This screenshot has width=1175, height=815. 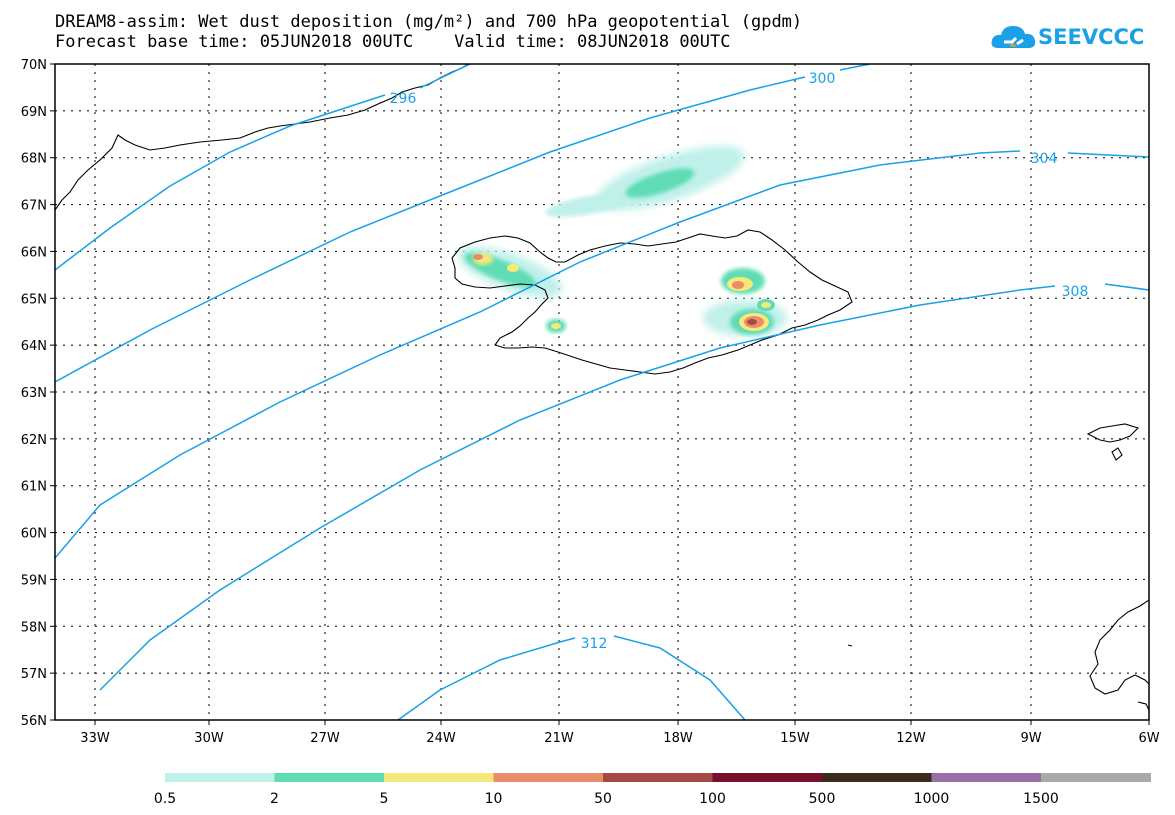 I want to click on lon-label: 27W, so click(x=325, y=738).